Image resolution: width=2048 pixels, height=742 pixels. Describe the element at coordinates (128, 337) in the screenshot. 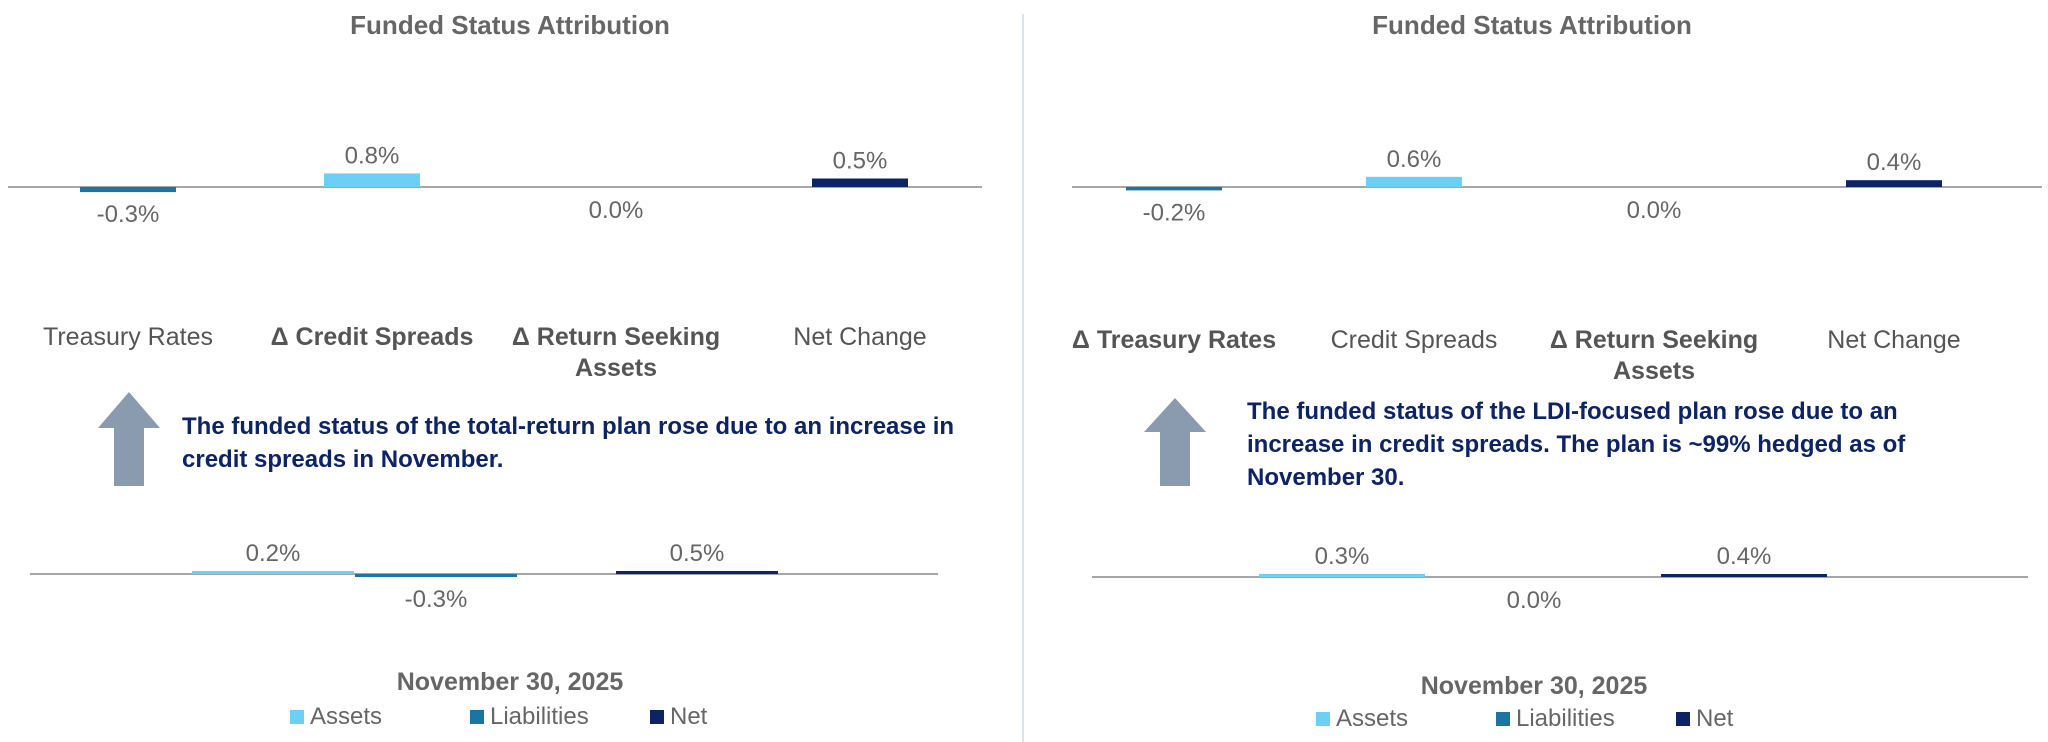

I see `category-label: Treasury Rates` at that location.